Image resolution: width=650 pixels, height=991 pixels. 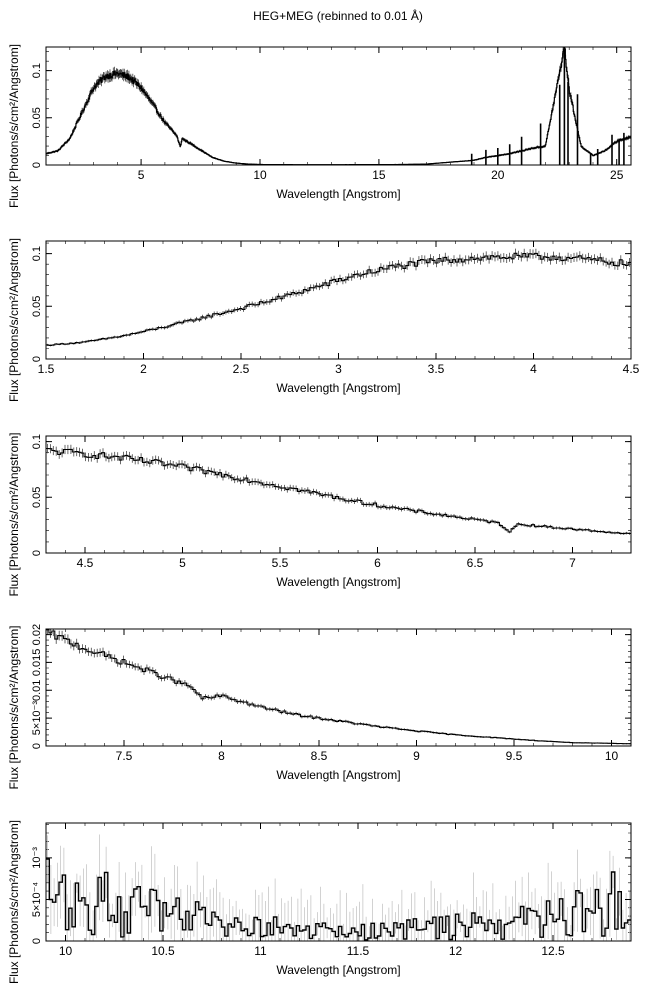 I want to click on x-tick-label: 2, so click(x=143, y=369).